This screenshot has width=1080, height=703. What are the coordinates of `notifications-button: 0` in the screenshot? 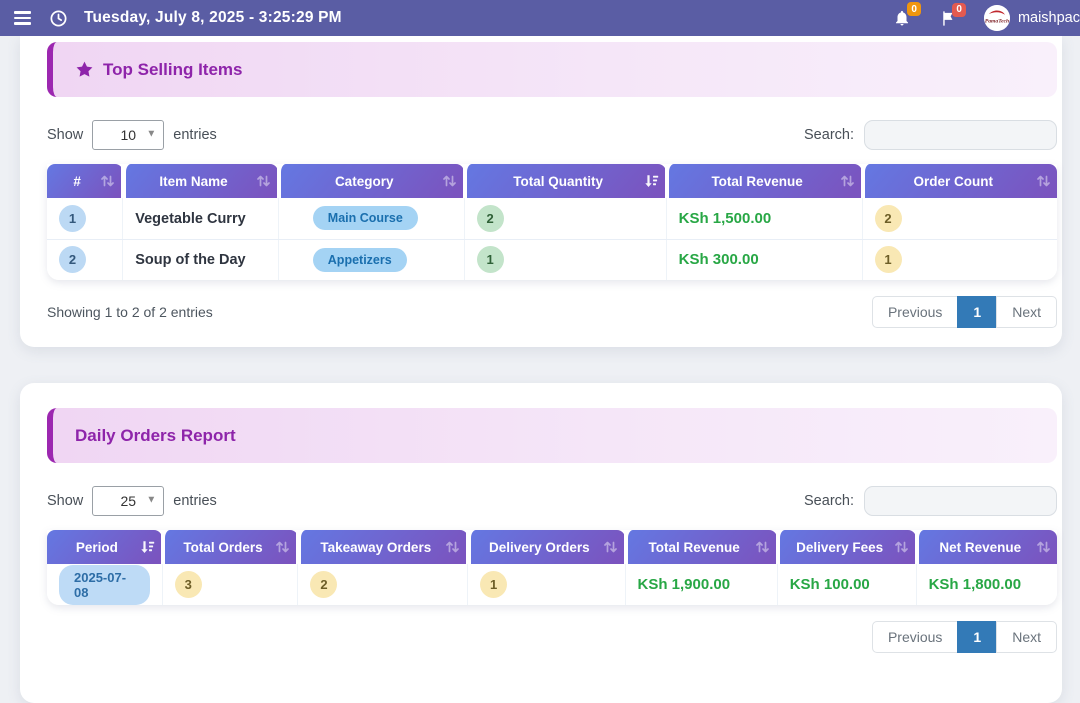 It's located at (907, 14).